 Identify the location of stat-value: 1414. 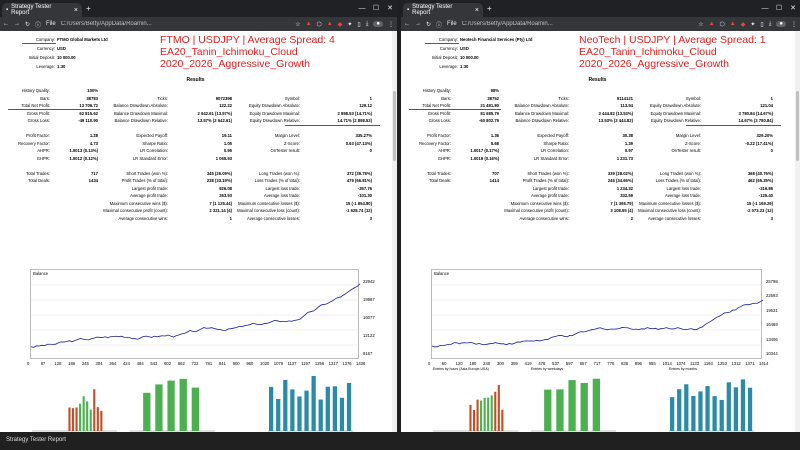
(494, 180).